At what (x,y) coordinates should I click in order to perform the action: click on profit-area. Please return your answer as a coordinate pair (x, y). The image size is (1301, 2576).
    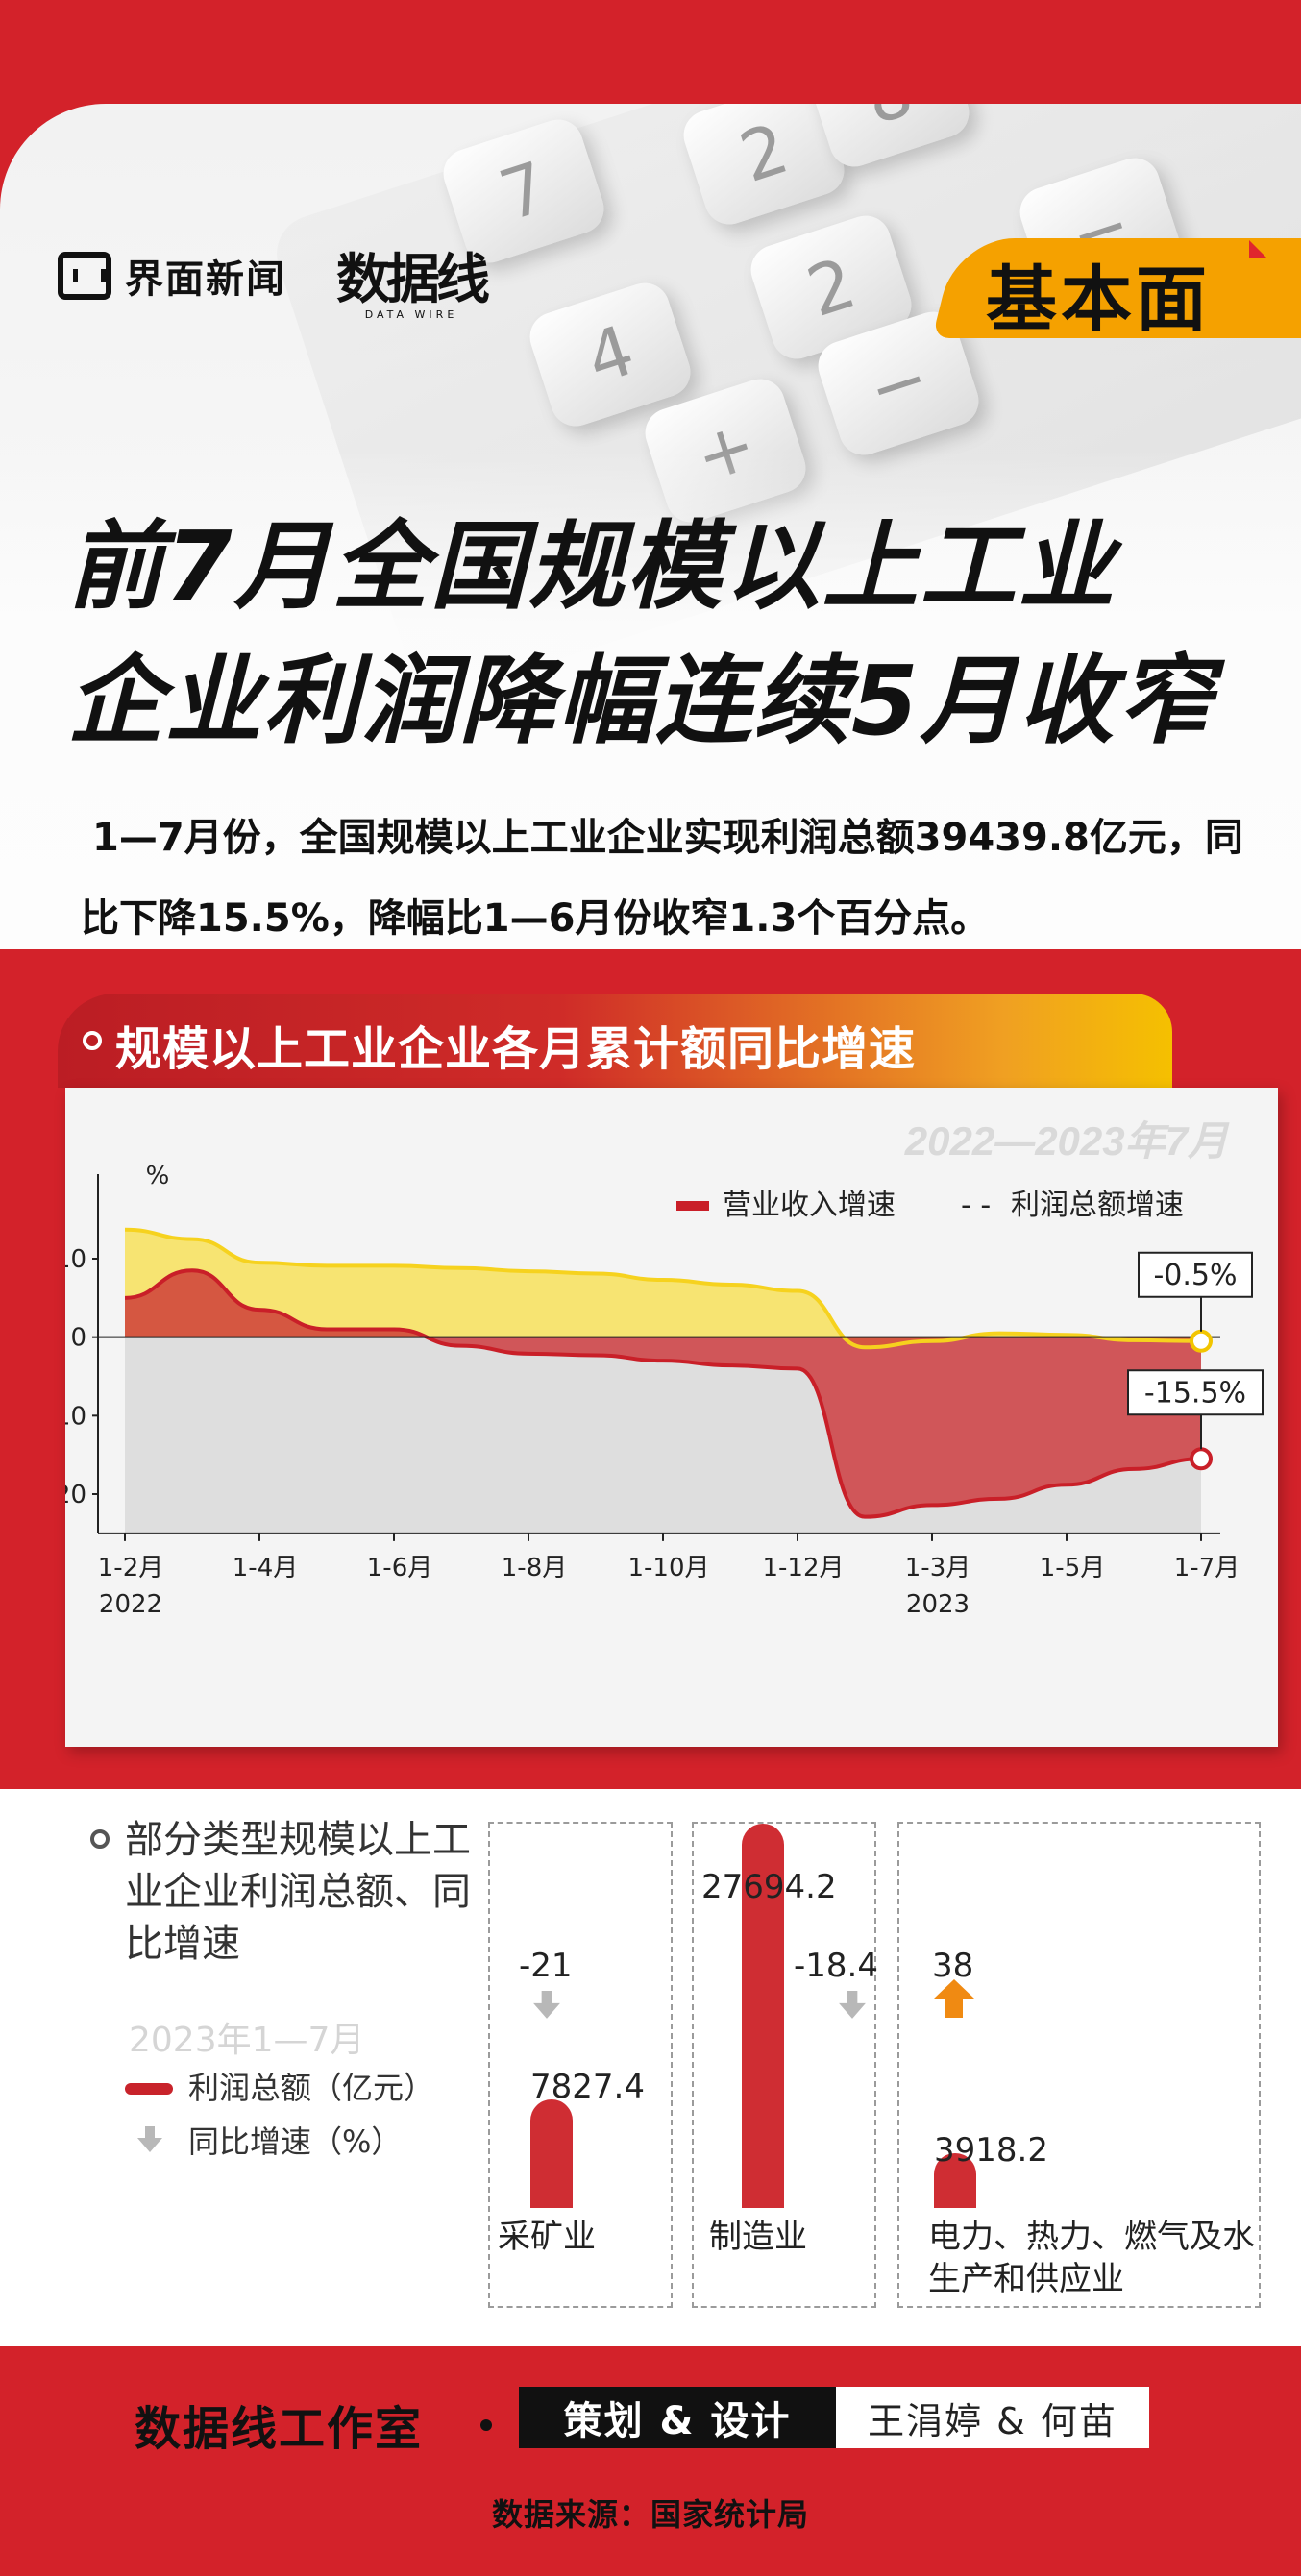
    Looking at the image, I should click on (663, 1393).